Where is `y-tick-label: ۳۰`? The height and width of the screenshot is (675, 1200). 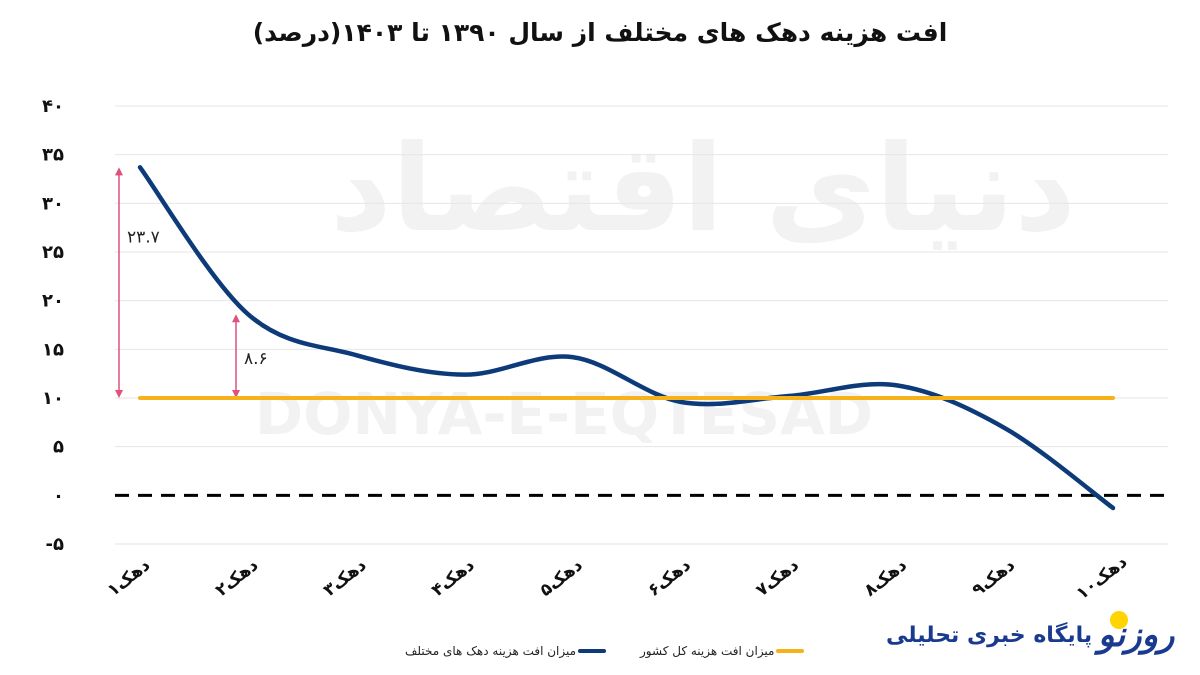
y-tick-label: ۳۰ is located at coordinates (53, 203).